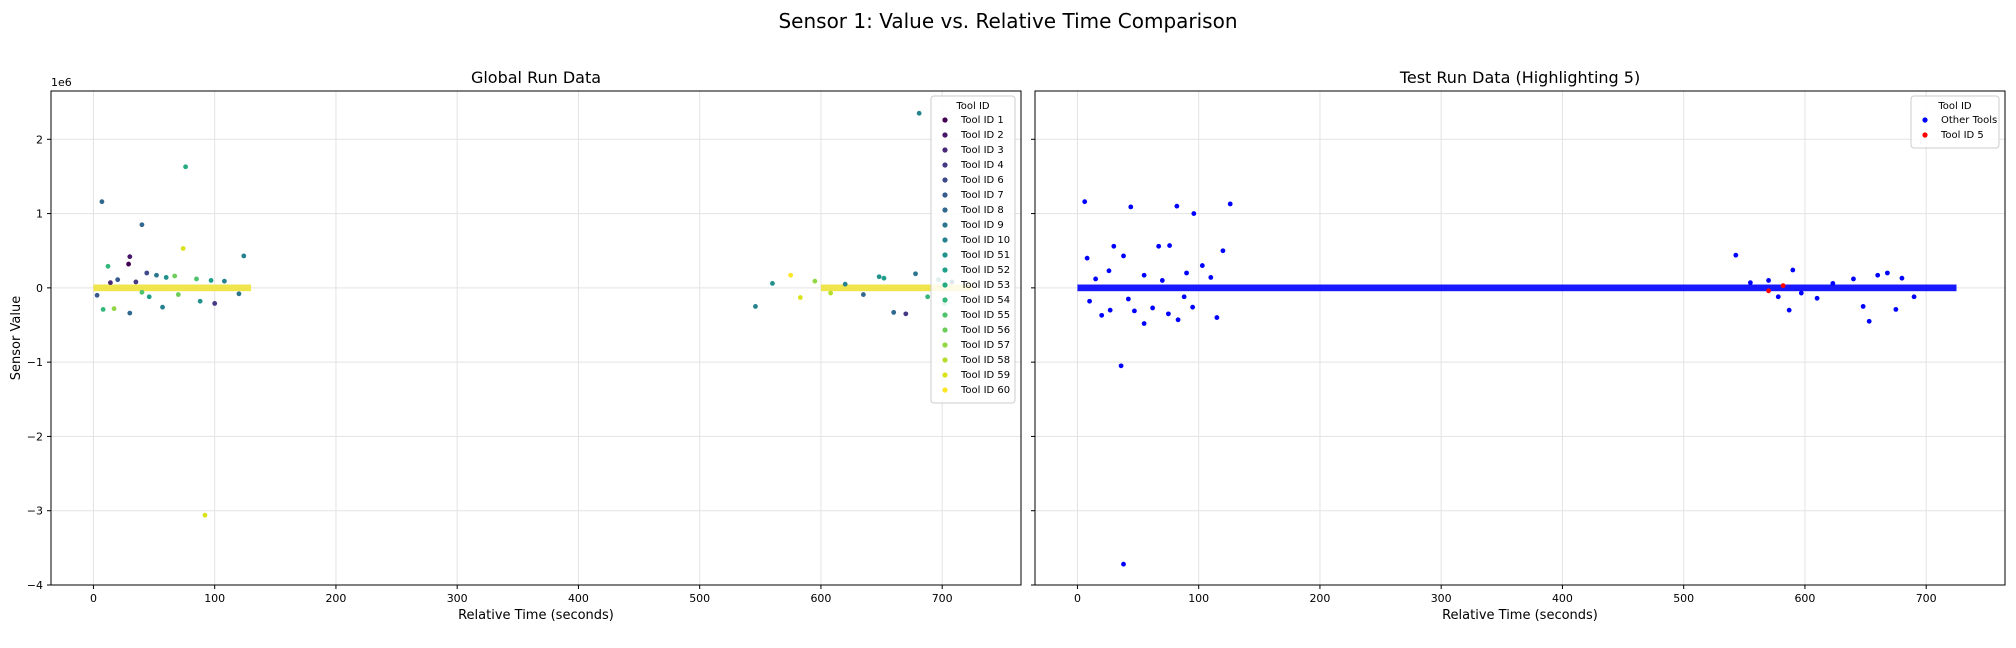  What do you see at coordinates (35, 362) in the screenshot?
I see `y-tick-label: −1` at bounding box center [35, 362].